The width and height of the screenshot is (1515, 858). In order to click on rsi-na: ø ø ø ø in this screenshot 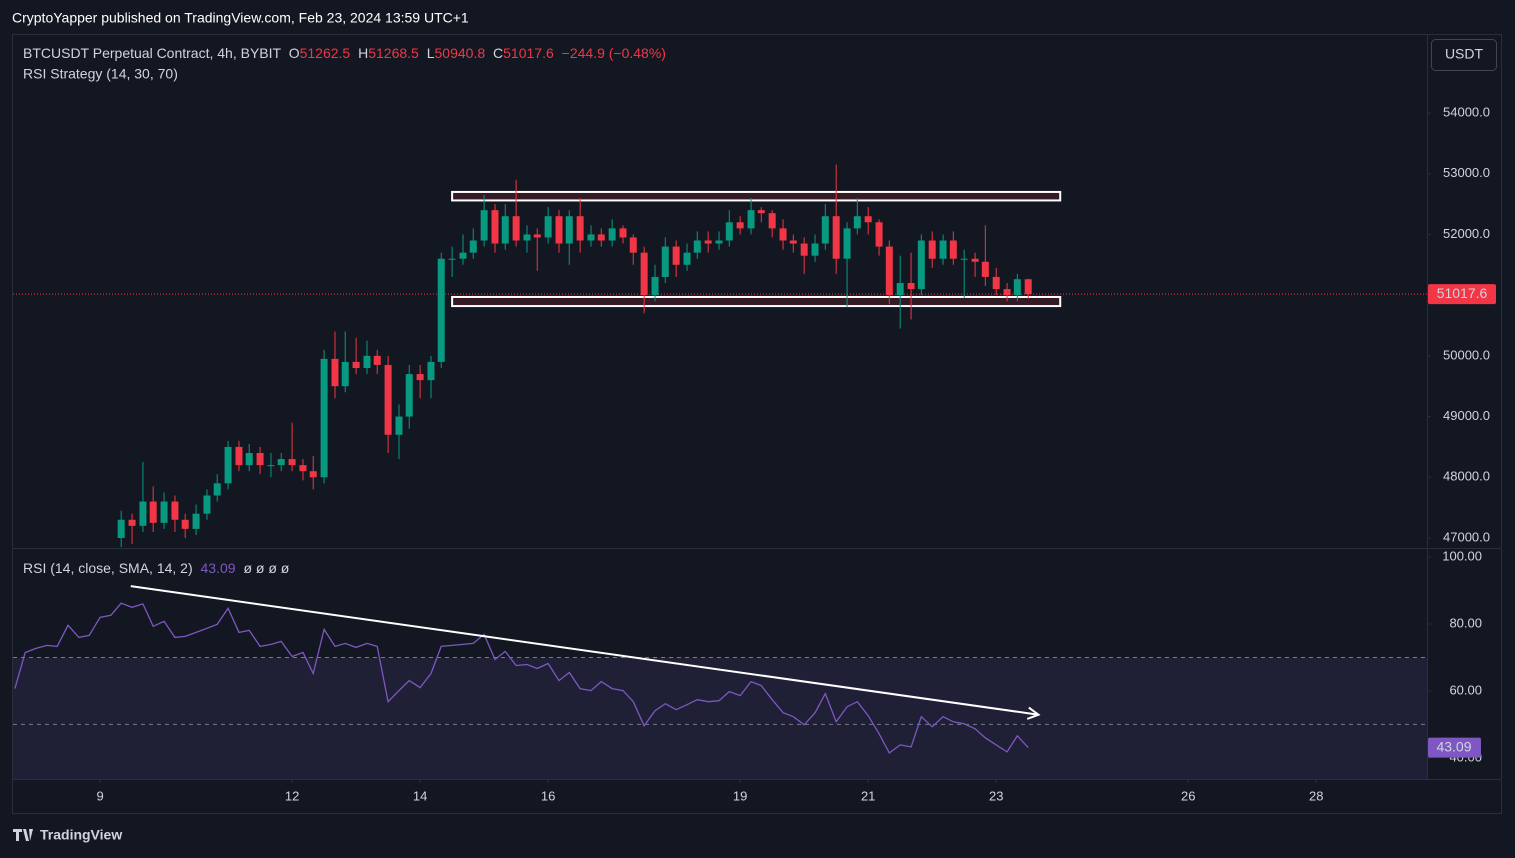, I will do `click(266, 568)`.